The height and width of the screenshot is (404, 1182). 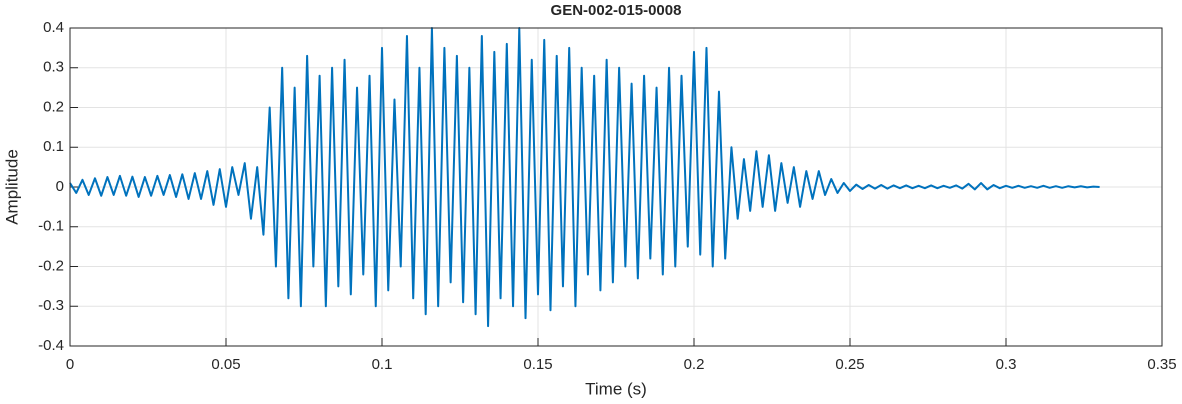 What do you see at coordinates (51, 265) in the screenshot?
I see `y-tick-label: -0.2` at bounding box center [51, 265].